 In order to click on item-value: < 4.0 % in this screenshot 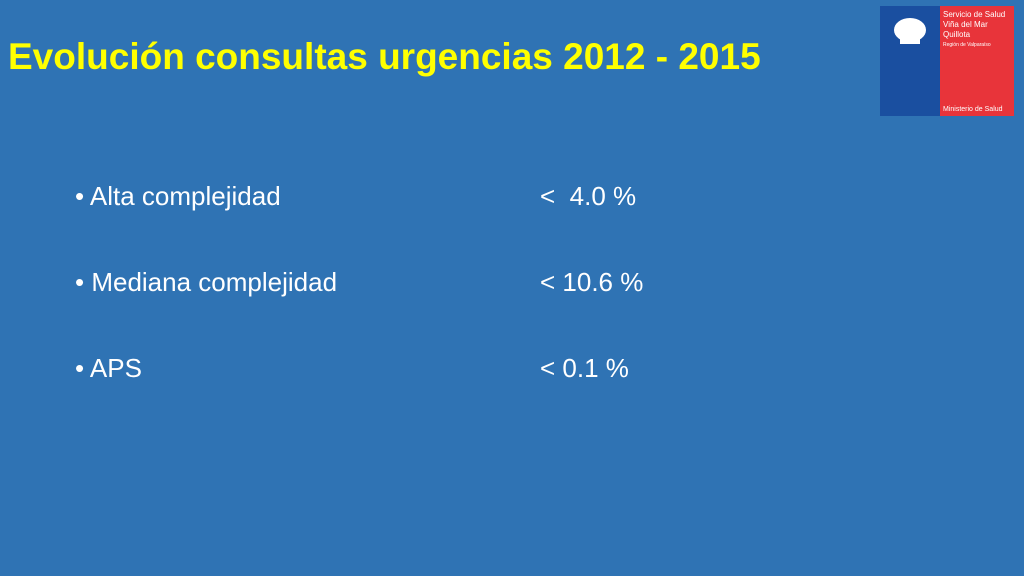, I will do `click(588, 196)`.